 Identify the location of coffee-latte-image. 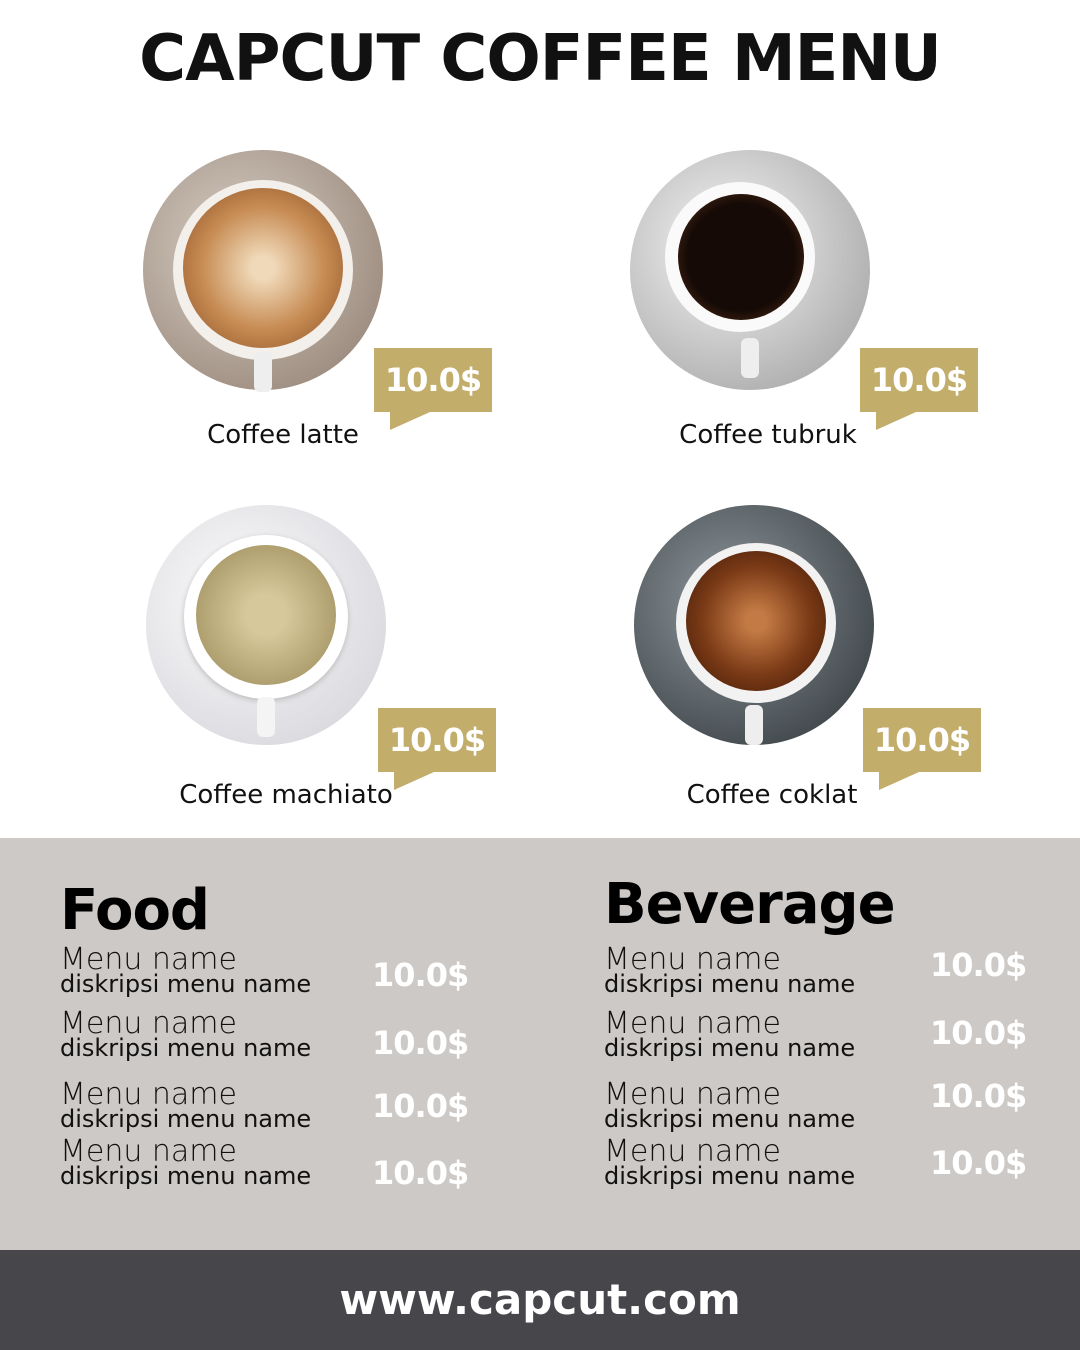
(263, 271).